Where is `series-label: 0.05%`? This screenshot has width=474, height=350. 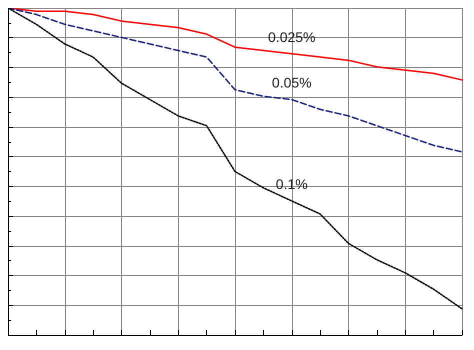 series-label: 0.05% is located at coordinates (292, 82).